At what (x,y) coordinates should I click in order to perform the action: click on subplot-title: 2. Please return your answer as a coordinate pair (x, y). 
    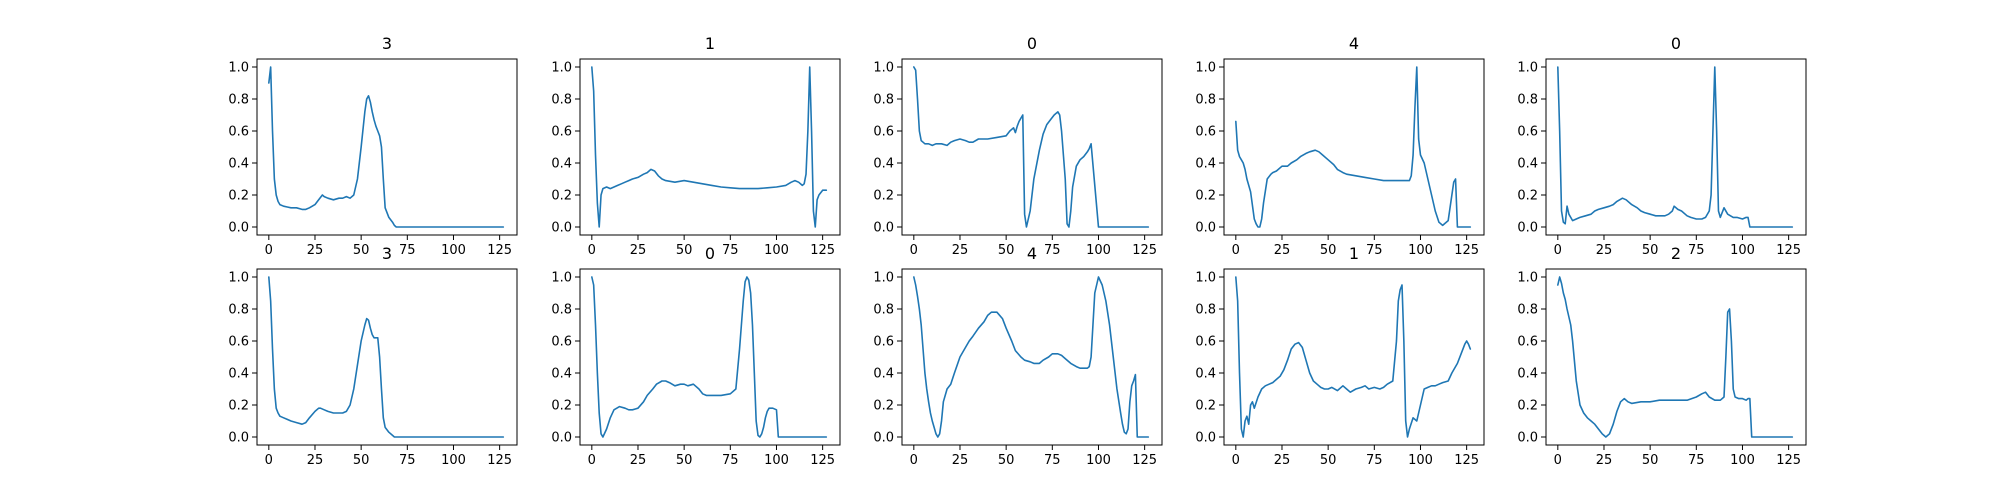
    Looking at the image, I should click on (1676, 253).